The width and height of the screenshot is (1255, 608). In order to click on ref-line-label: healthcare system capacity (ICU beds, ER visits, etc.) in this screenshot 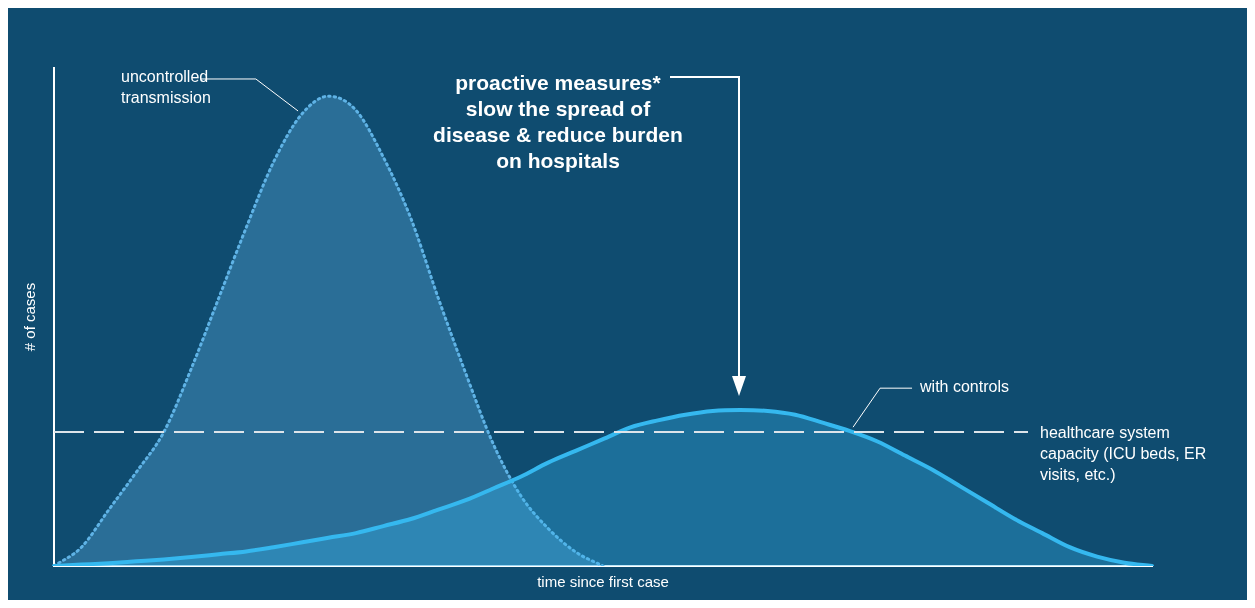, I will do `click(1123, 453)`.